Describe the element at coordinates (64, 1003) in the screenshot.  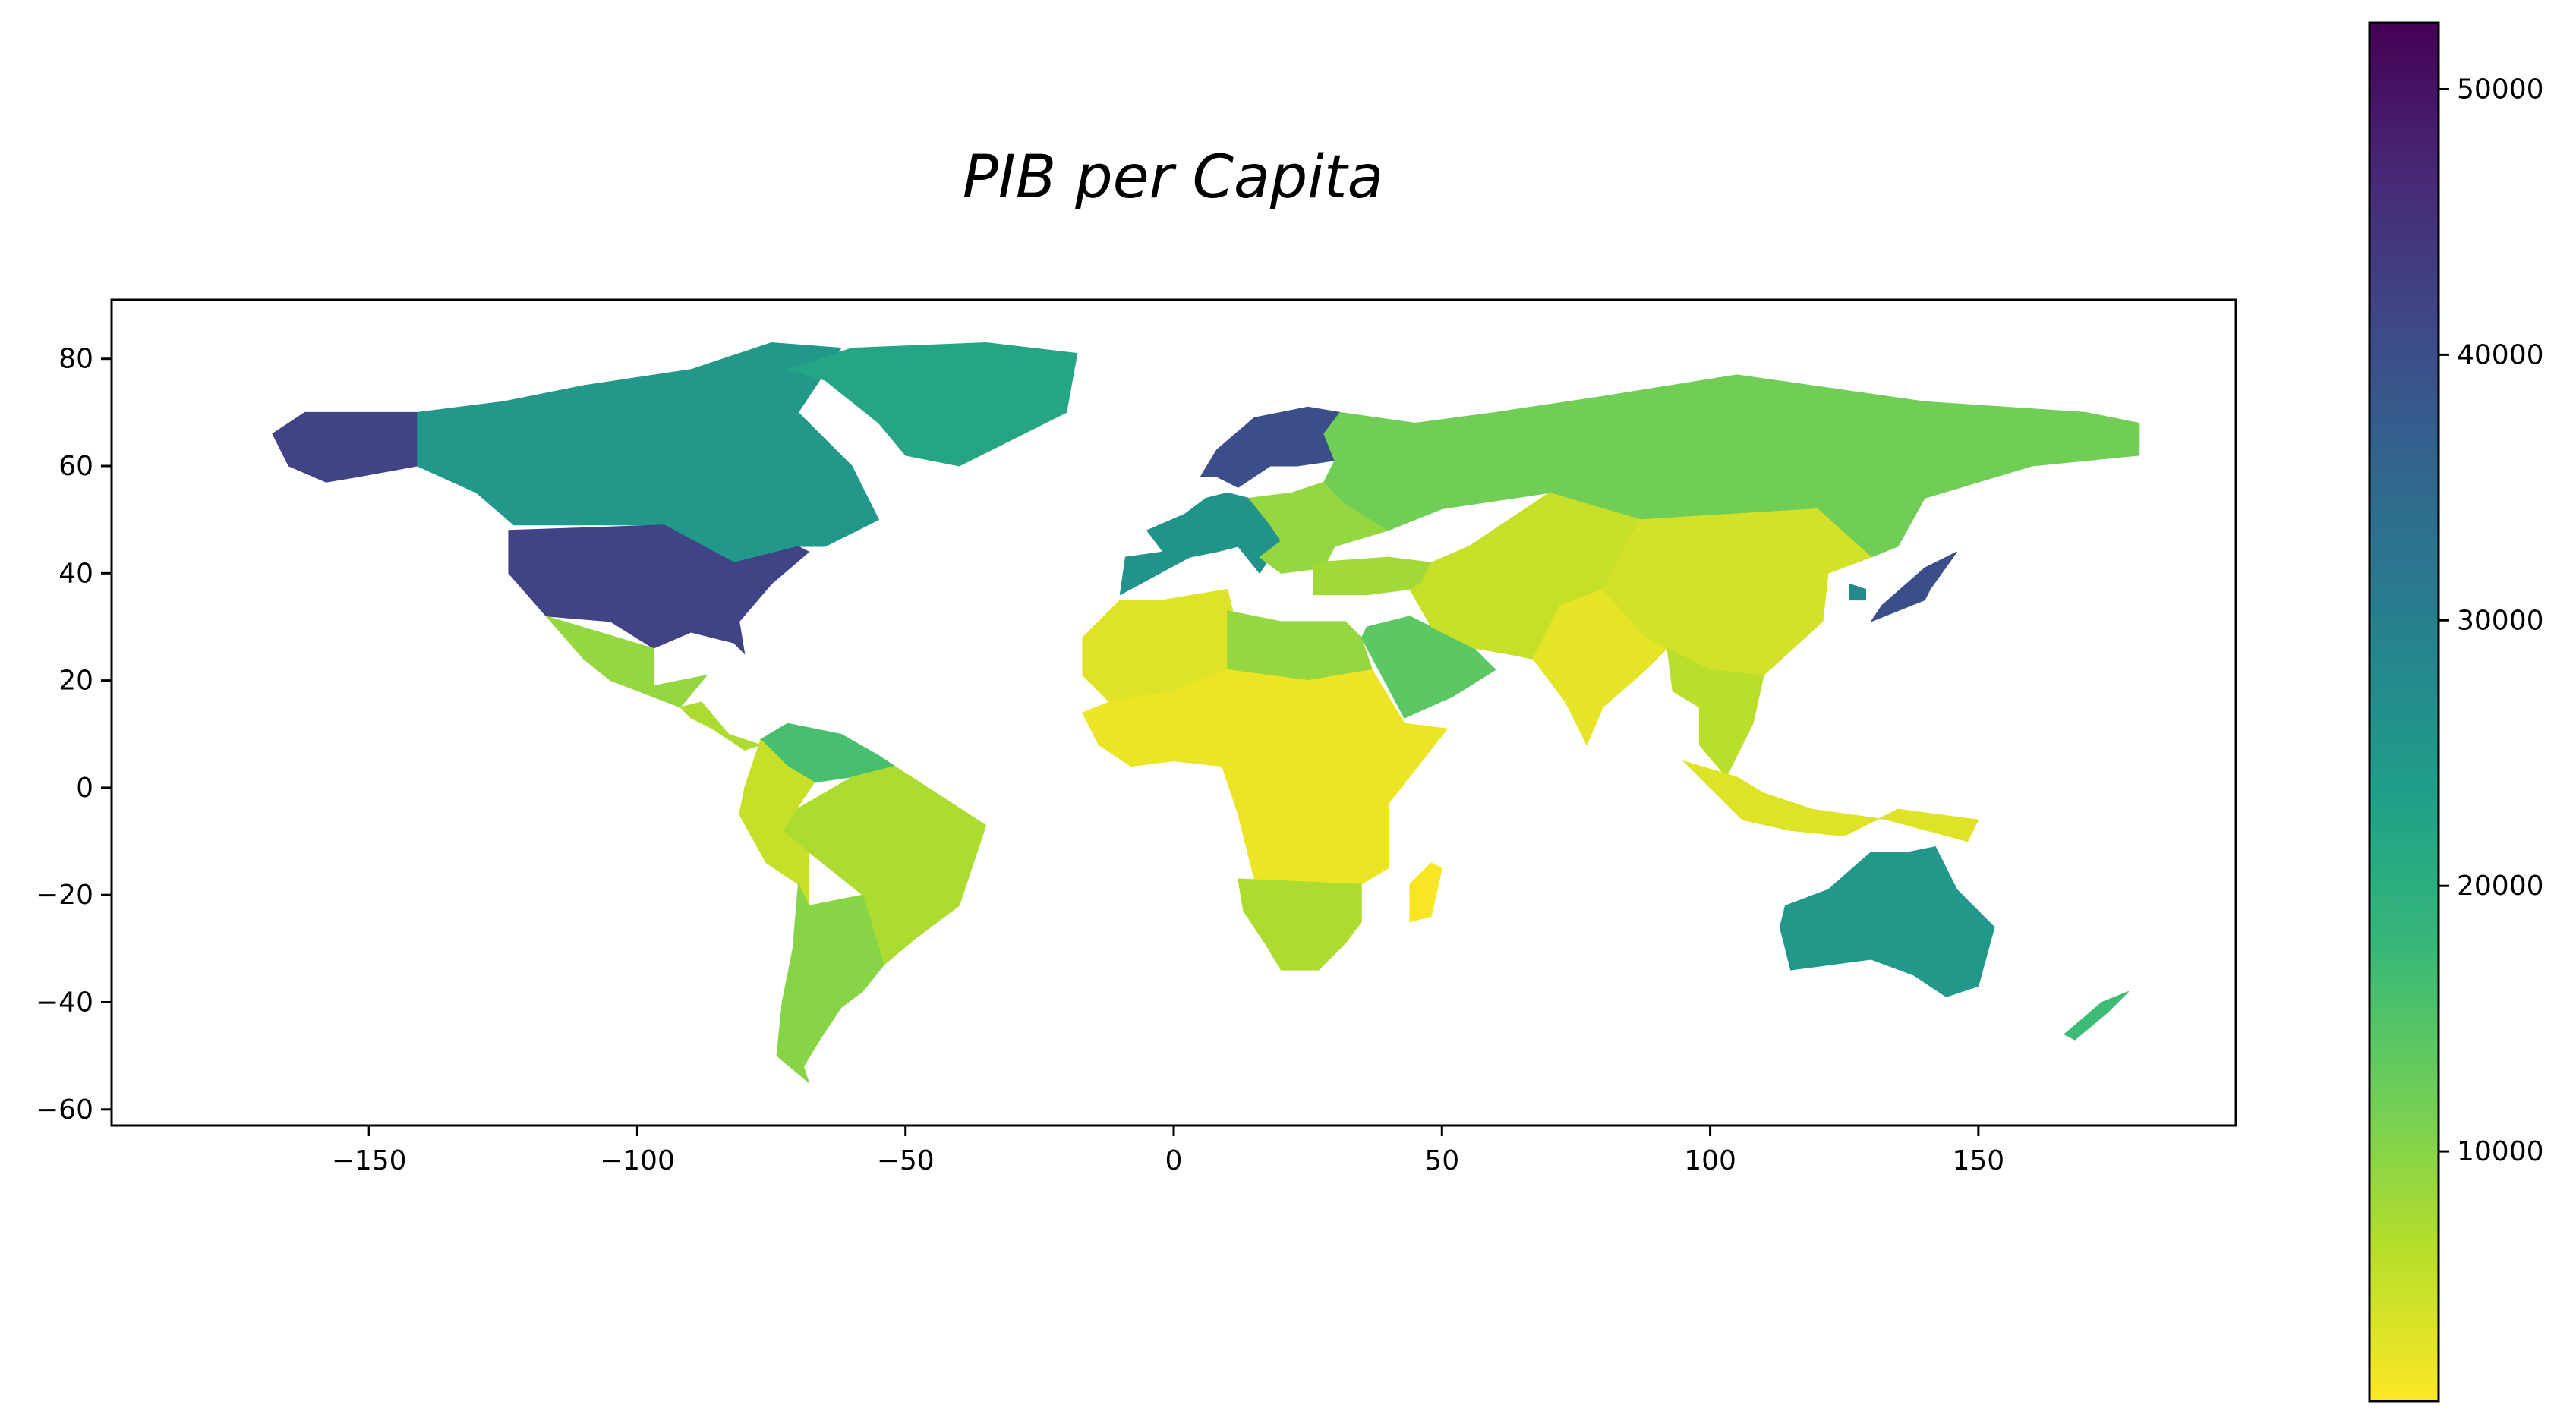
I see `y-tick-label: −40` at that location.